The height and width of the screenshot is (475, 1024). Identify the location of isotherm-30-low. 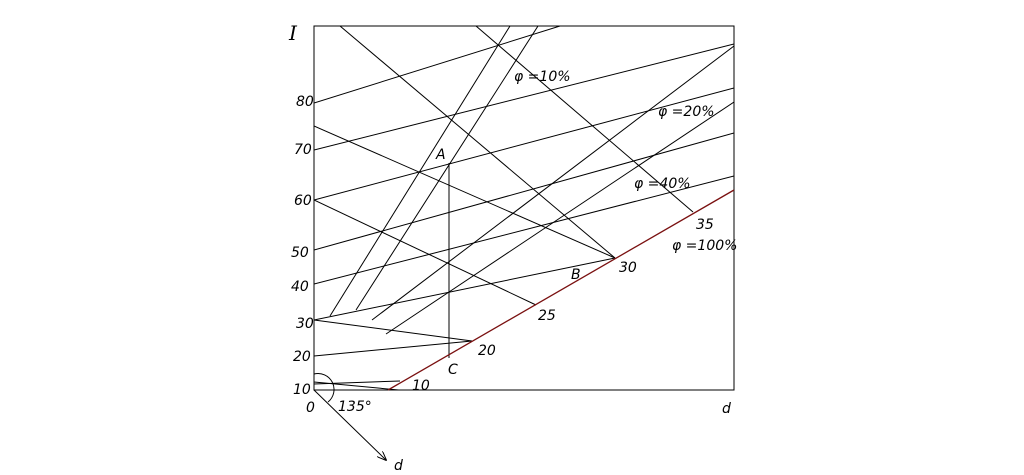
(465, 289).